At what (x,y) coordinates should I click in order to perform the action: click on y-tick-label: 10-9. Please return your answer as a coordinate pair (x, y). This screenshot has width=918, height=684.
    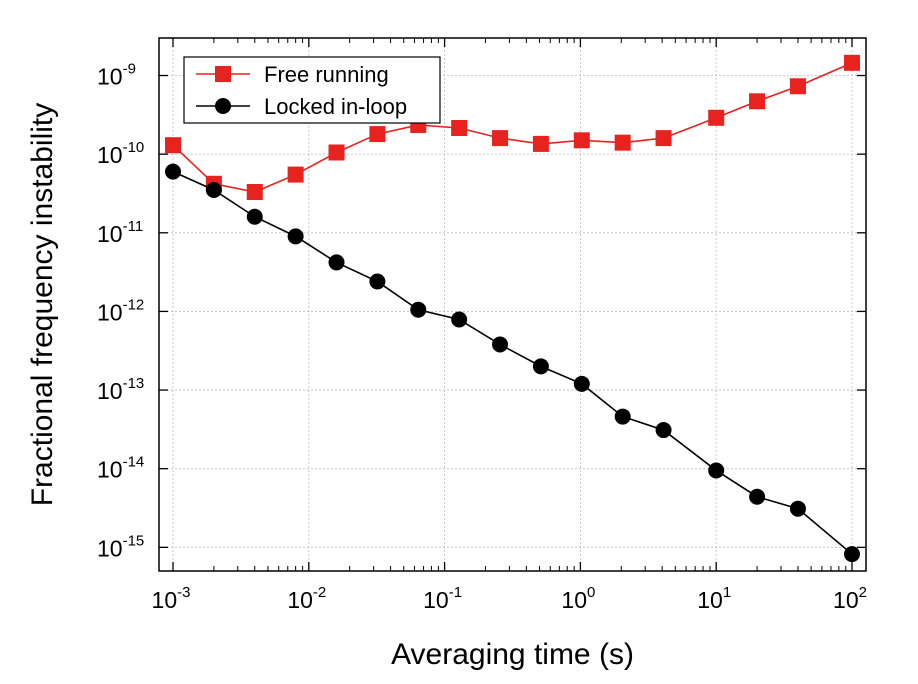
    Looking at the image, I should click on (116, 75).